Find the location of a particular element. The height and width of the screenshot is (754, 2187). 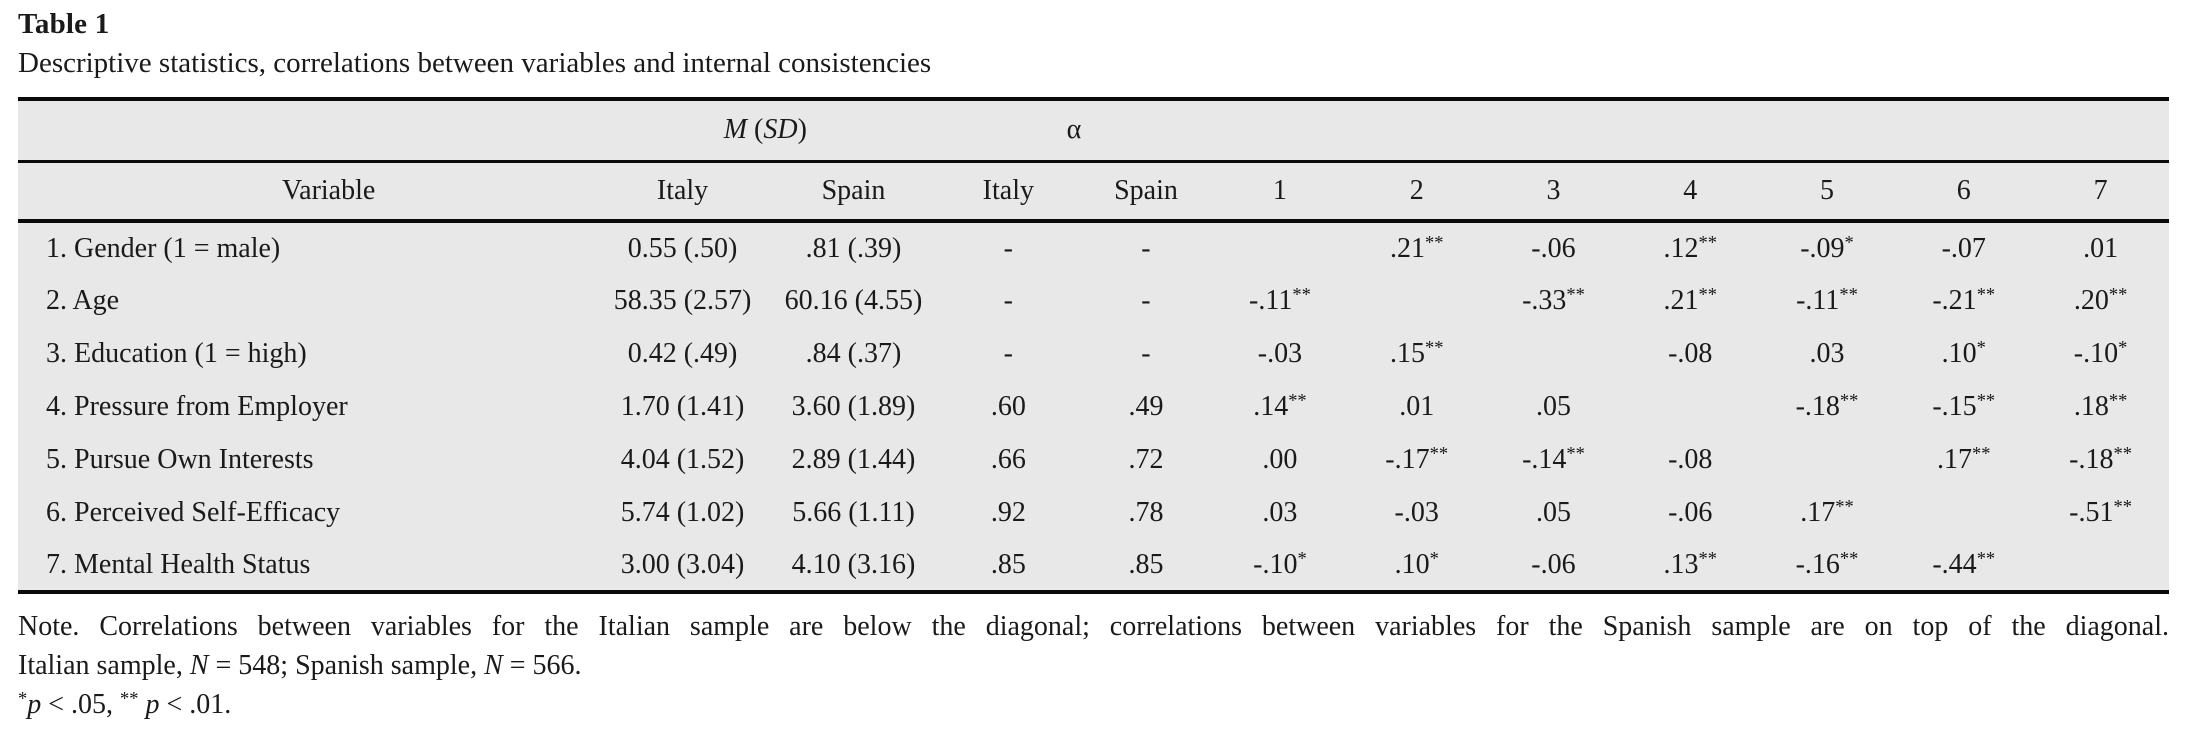

correlation-cell: .13** is located at coordinates (1690, 564).